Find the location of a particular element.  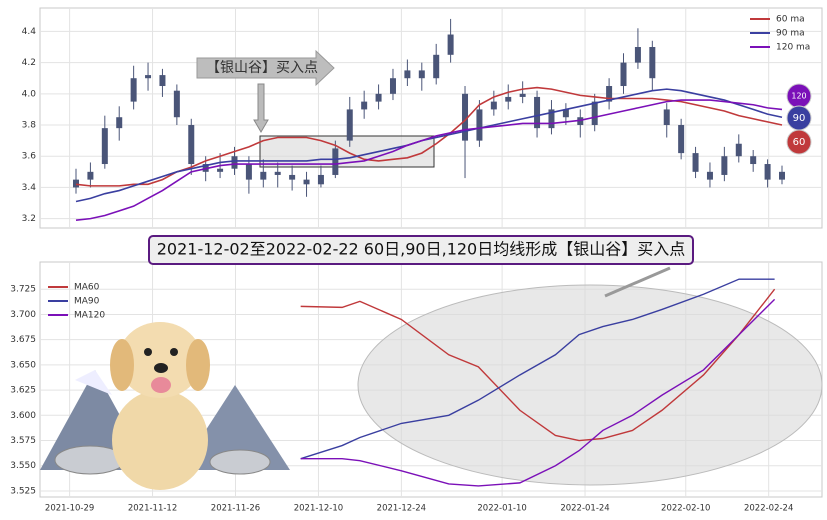

y-tick-label: 3.650 is located at coordinates (23, 365).